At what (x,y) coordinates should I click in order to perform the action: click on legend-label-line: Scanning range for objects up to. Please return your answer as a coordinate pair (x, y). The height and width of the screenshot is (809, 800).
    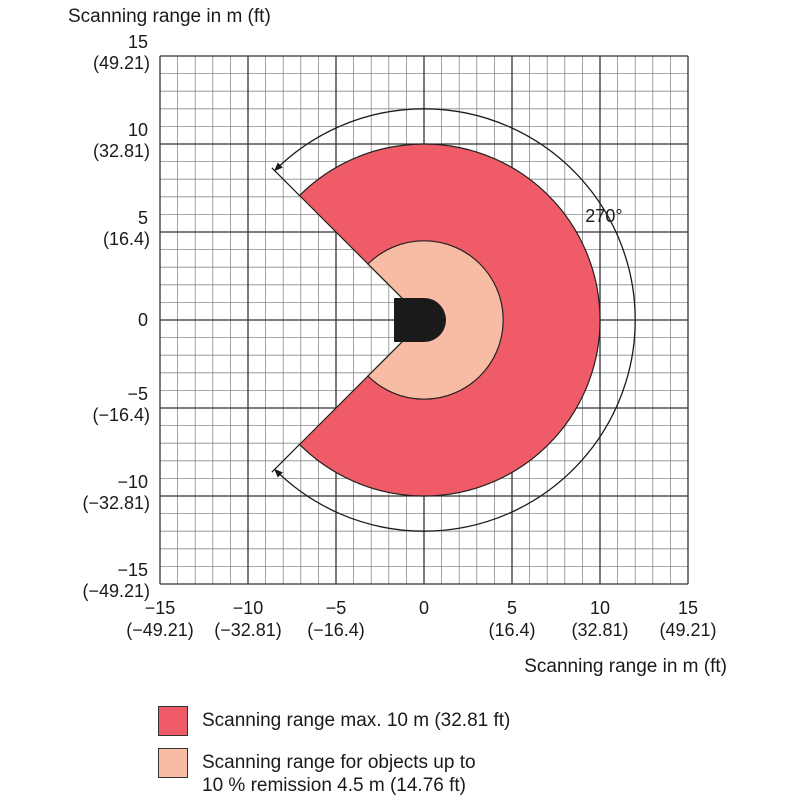
    Looking at the image, I should click on (339, 762).